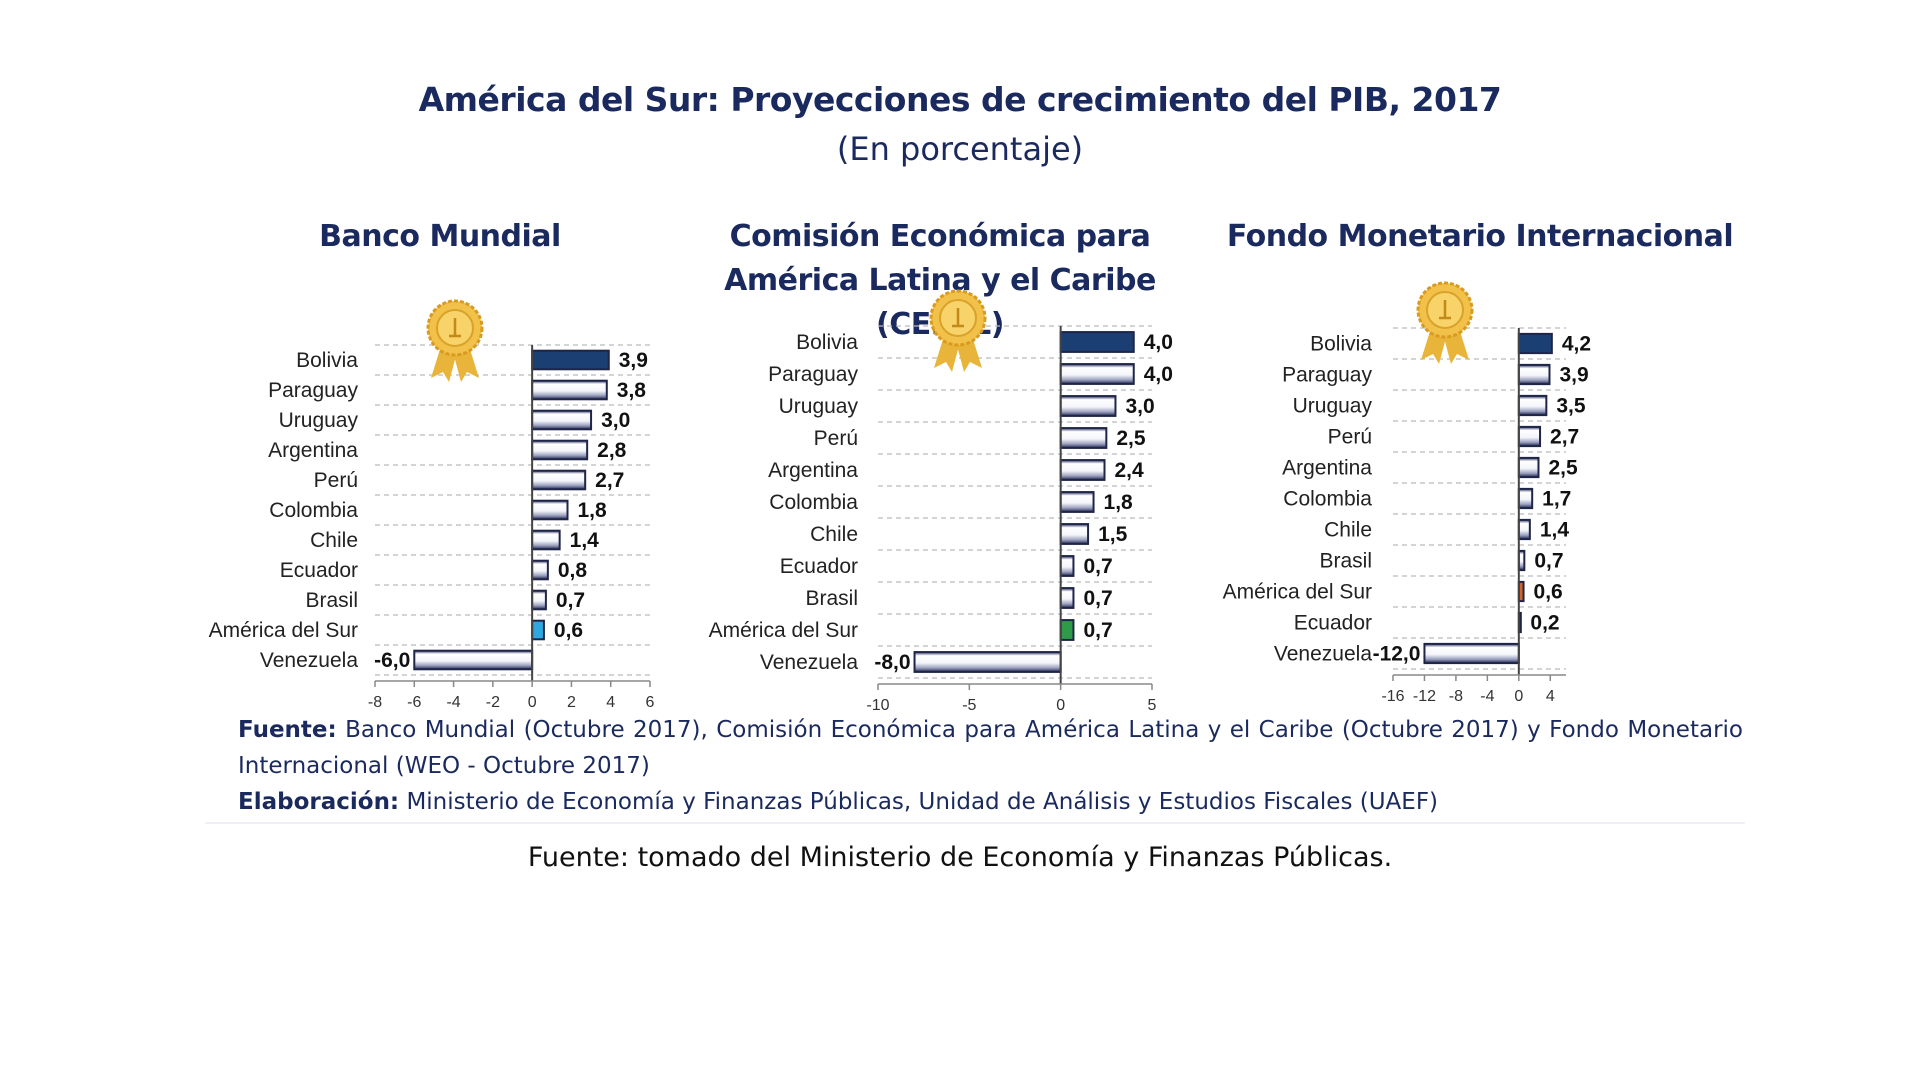 The image size is (1920, 1081). I want to click on x-tick-label: 0, so click(532, 702).